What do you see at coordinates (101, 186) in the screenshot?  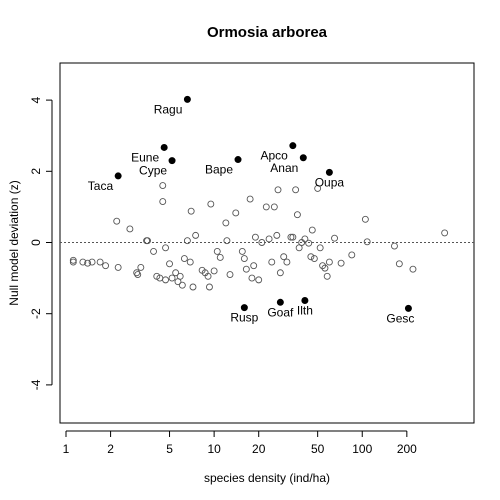 I see `point-label: Taca` at bounding box center [101, 186].